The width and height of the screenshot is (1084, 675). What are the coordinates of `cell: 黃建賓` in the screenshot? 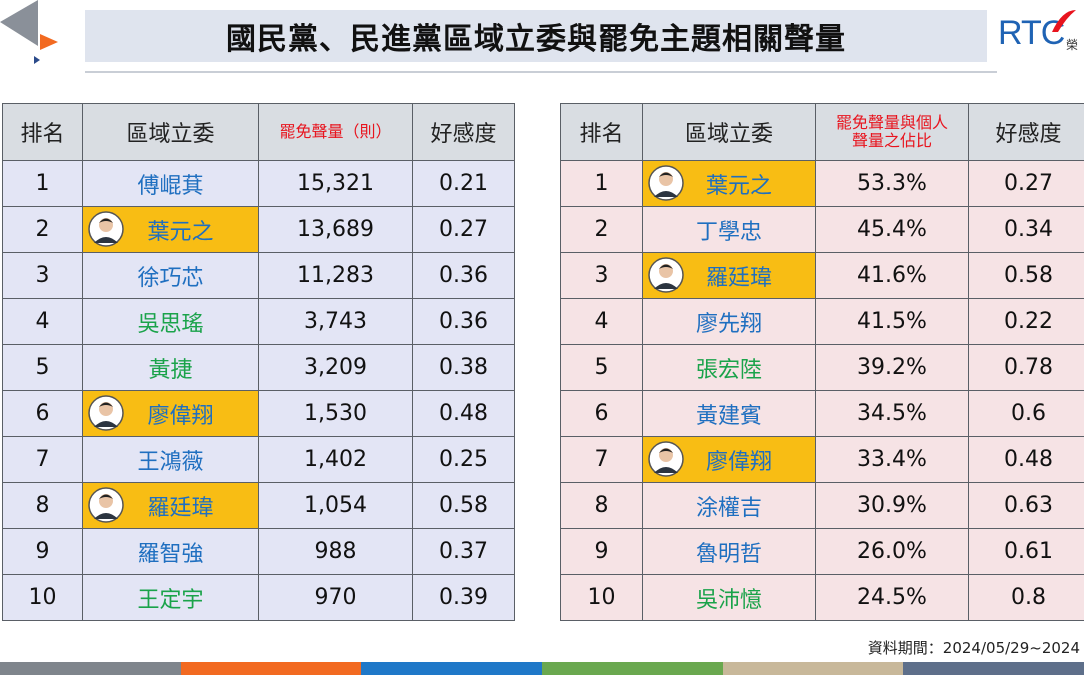 It's located at (729, 413).